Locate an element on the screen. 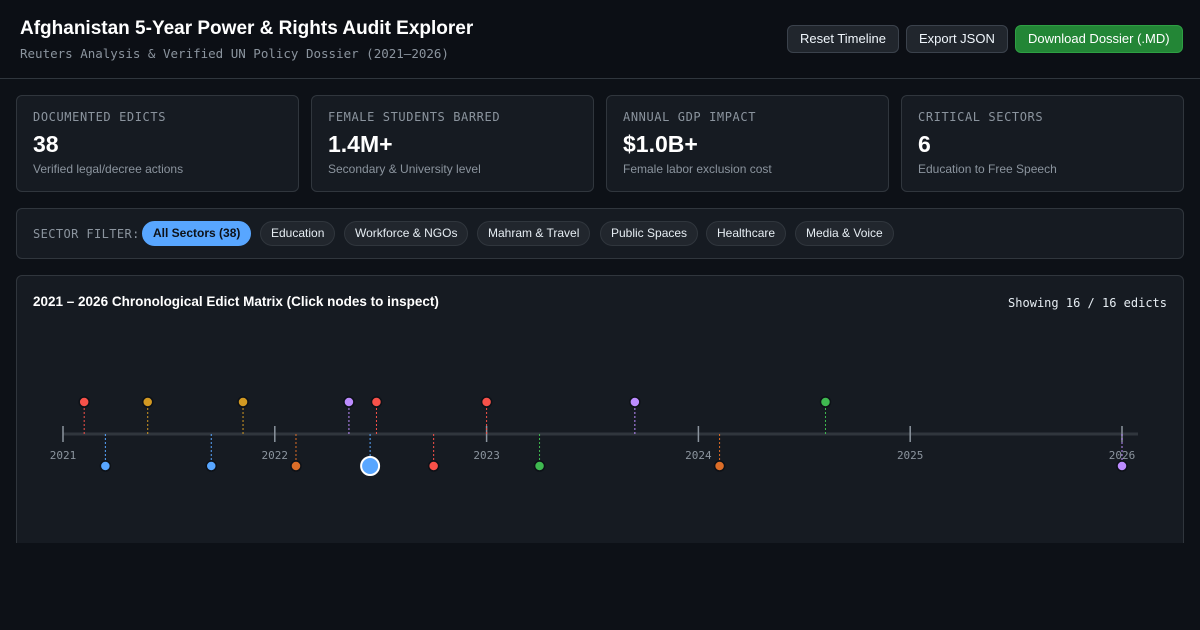 The height and width of the screenshot is (630, 1200). stat-description: Female labor exclusion cost is located at coordinates (697, 169).